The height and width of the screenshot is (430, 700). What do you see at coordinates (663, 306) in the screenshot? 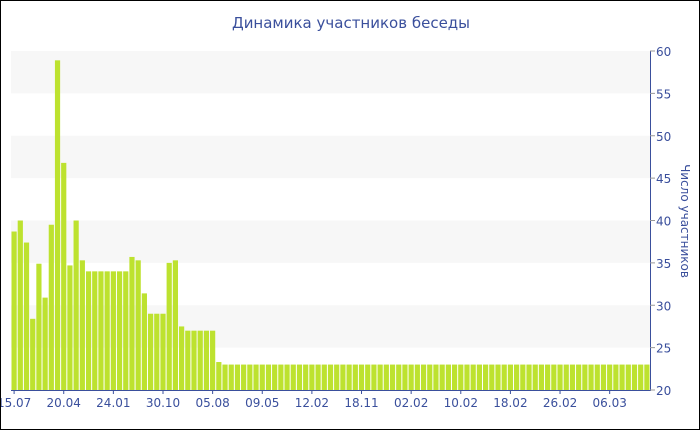
I see `y-tick-label: 30` at bounding box center [663, 306].